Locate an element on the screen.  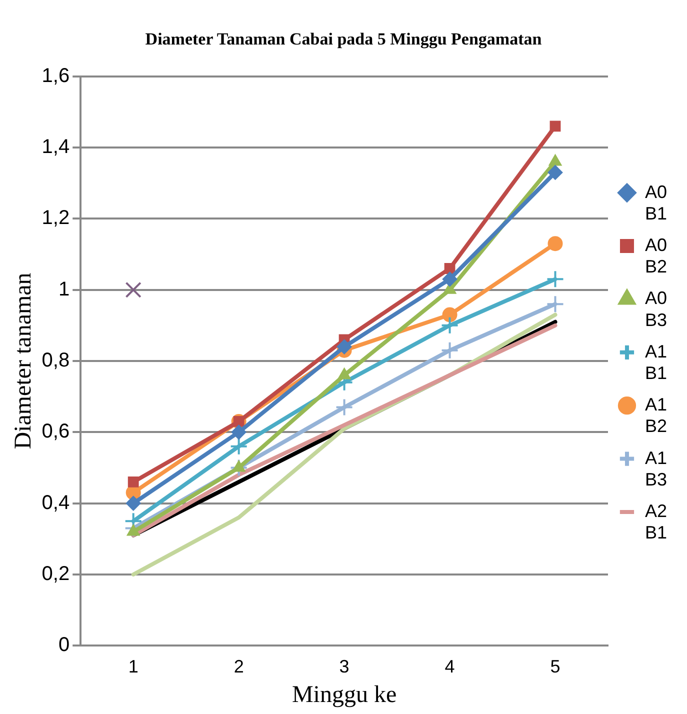
x-axis-title: Minggu ke is located at coordinates (344, 695).